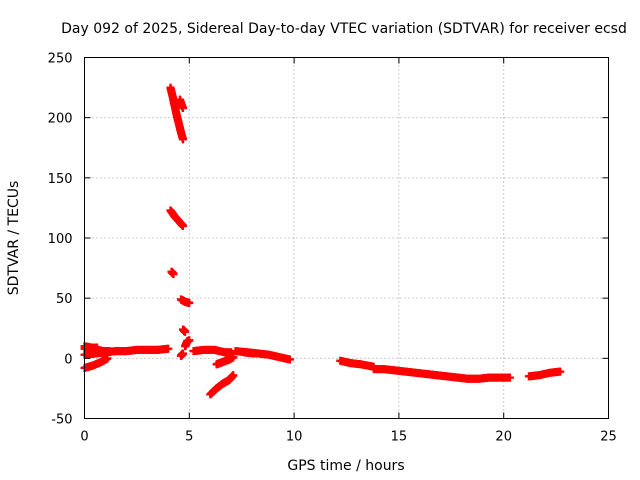 Image resolution: width=640 pixels, height=480 pixels. What do you see at coordinates (60, 59) in the screenshot?
I see `y-tick-label: 250` at bounding box center [60, 59].